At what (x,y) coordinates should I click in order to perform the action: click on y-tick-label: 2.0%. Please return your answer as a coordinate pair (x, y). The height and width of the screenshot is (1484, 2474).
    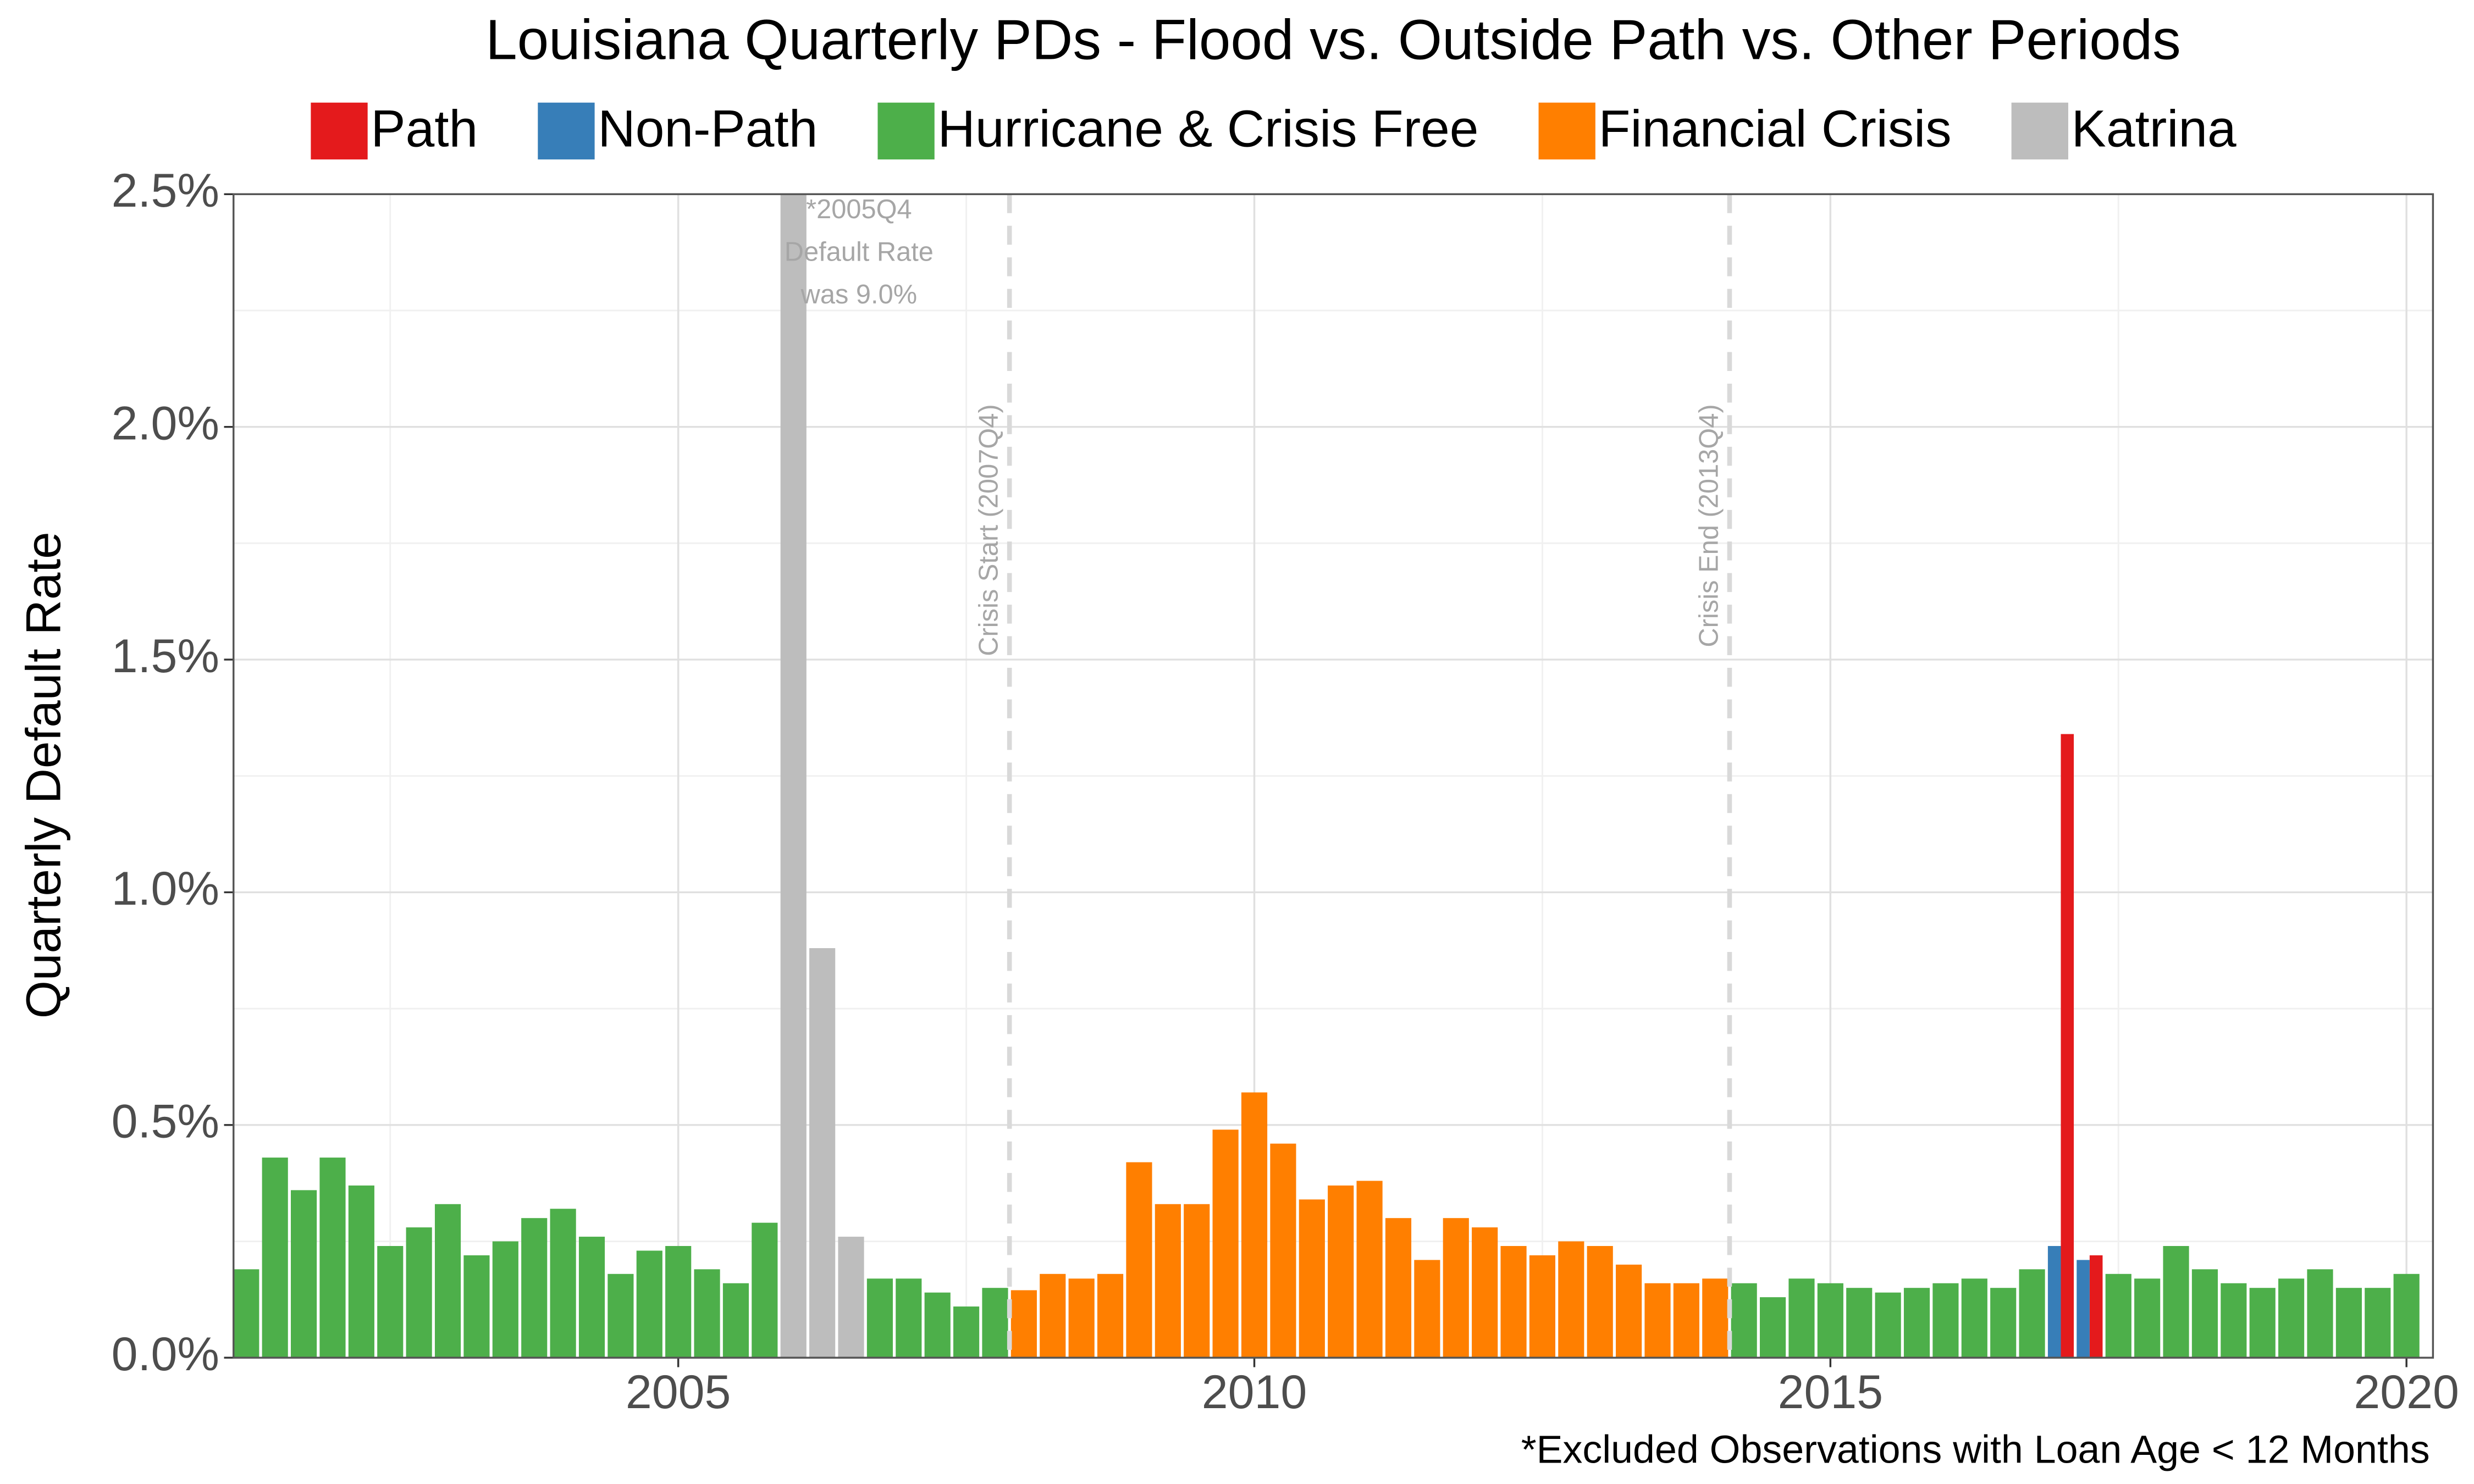
    Looking at the image, I should click on (165, 423).